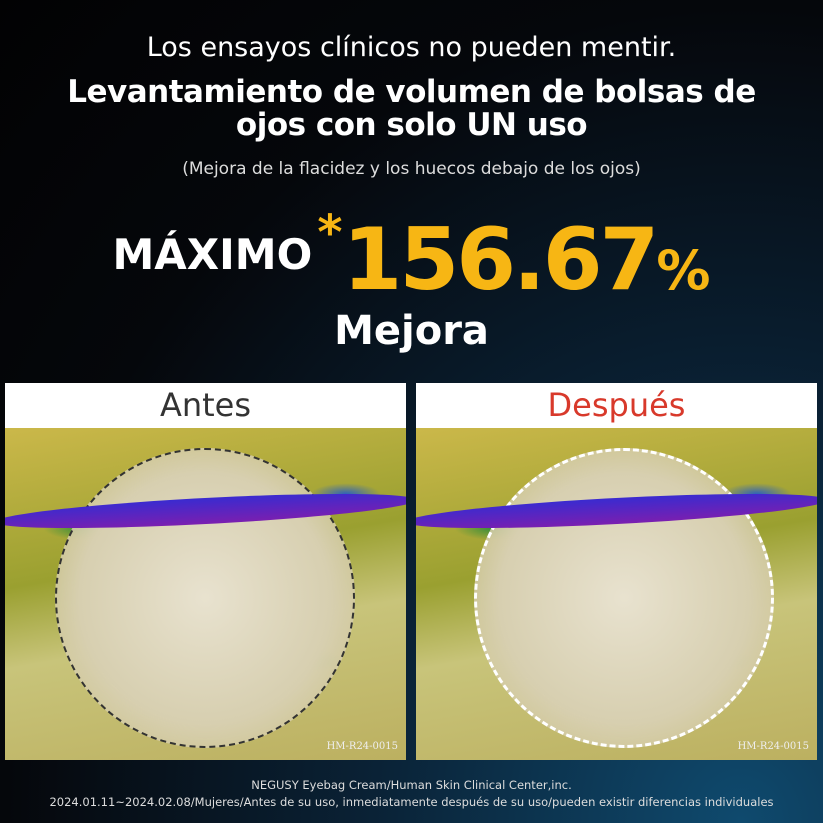 The width and height of the screenshot is (823, 823). Describe the element at coordinates (205, 405) in the screenshot. I see `before-label: Antes` at that location.